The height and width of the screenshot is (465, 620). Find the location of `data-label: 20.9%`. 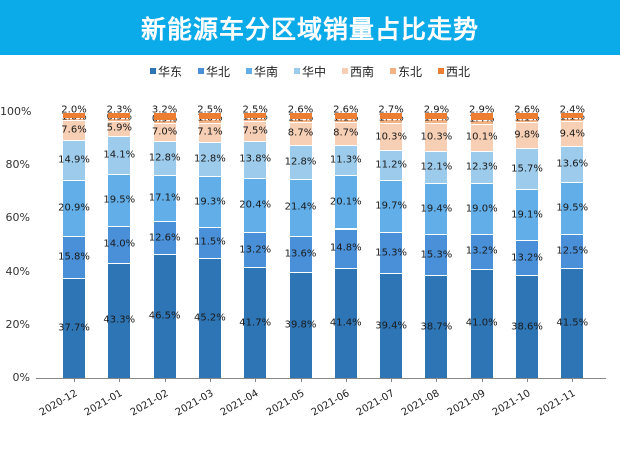

data-label: 20.9% is located at coordinates (74, 208).